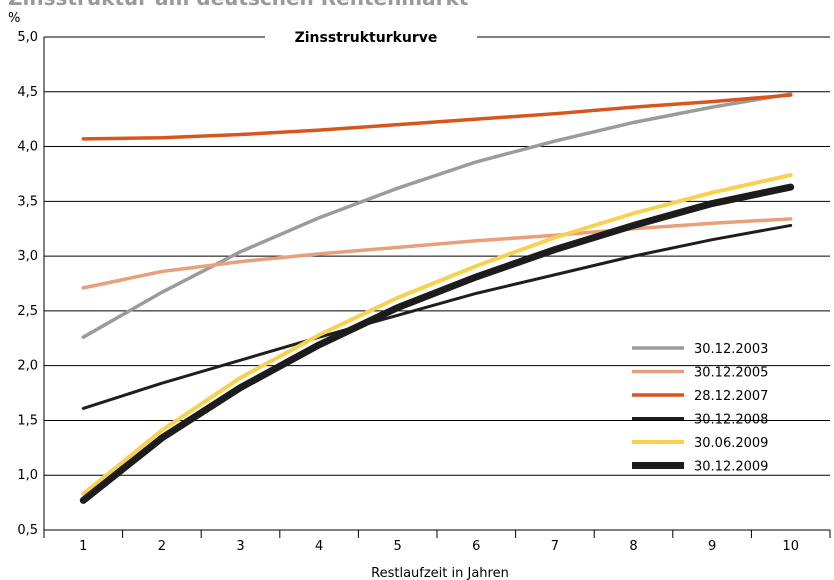  I want to click on y-tick-label: 4,5, so click(27, 92).